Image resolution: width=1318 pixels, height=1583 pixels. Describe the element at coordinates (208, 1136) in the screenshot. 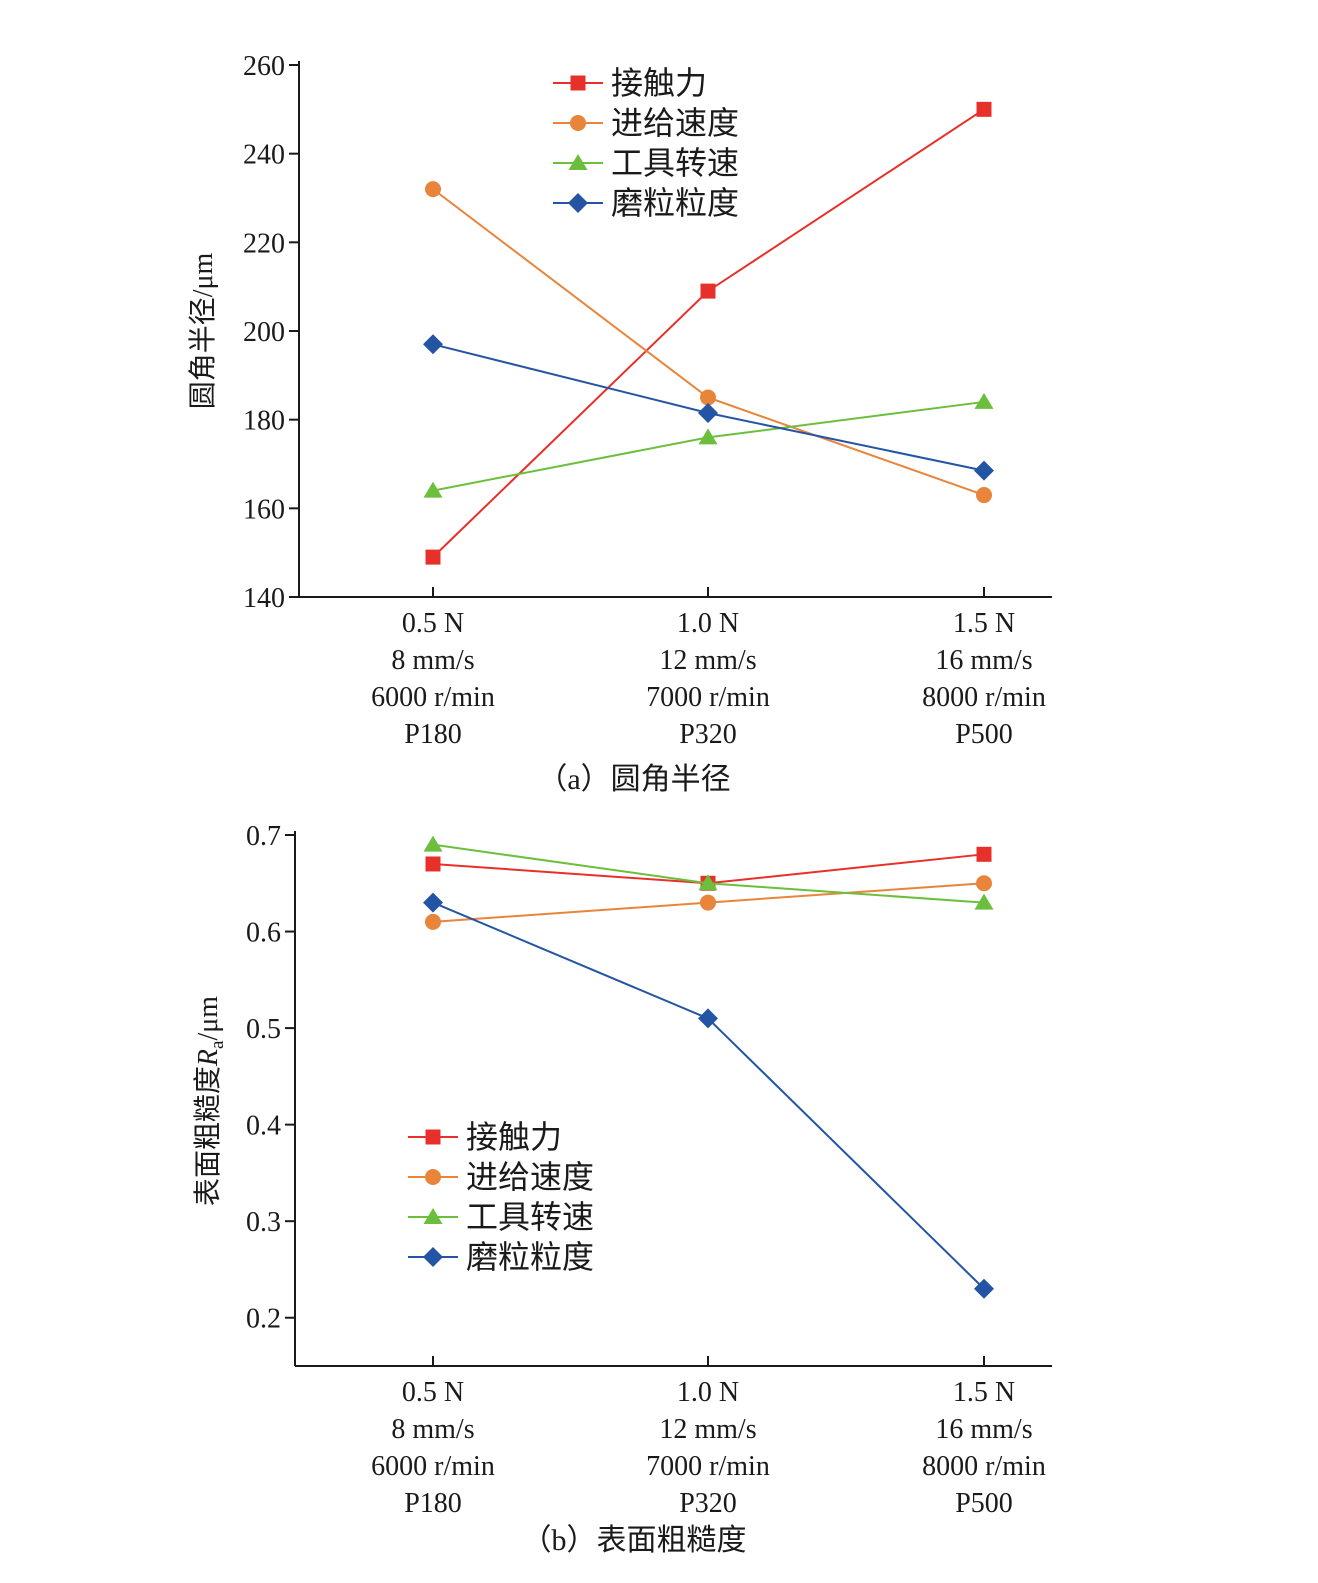

I see `y-axis-title-main: 表面粗糙度` at that location.